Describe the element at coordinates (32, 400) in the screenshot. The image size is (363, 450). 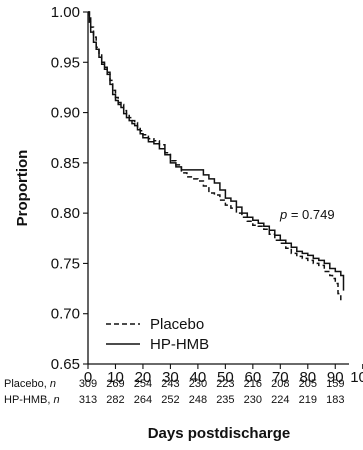
I see `risk-row-label-hp-hmb: HP-HMB, n` at that location.